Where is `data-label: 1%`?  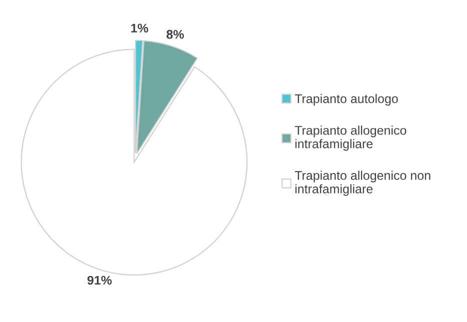
data-label: 1% is located at coordinates (139, 28).